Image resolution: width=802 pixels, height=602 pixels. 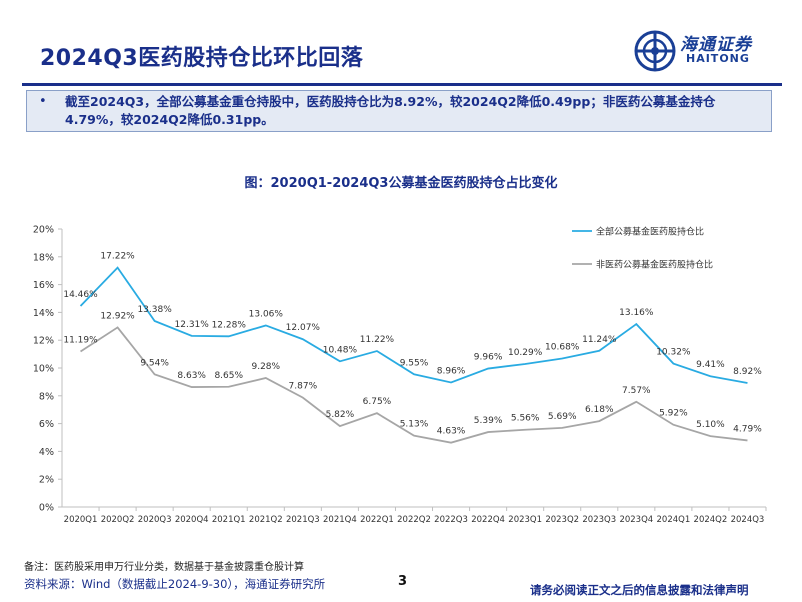 What do you see at coordinates (636, 391) in the screenshot?
I see `data-label: 7.57%` at bounding box center [636, 391].